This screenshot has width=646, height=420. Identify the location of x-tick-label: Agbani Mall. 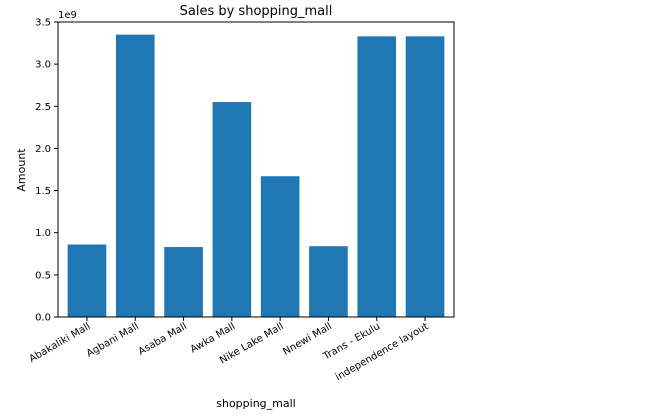
(113, 340).